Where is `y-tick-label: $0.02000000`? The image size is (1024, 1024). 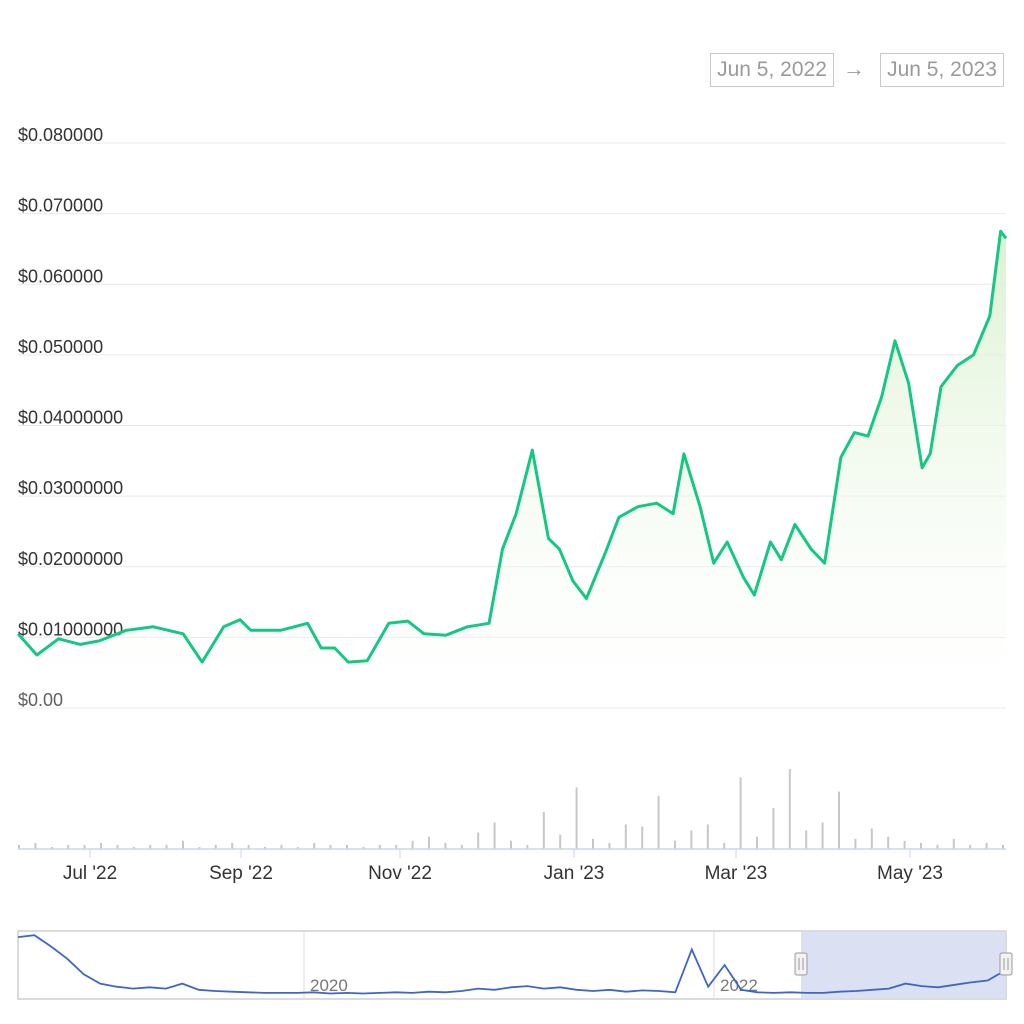 y-tick-label: $0.02000000 is located at coordinates (70, 559).